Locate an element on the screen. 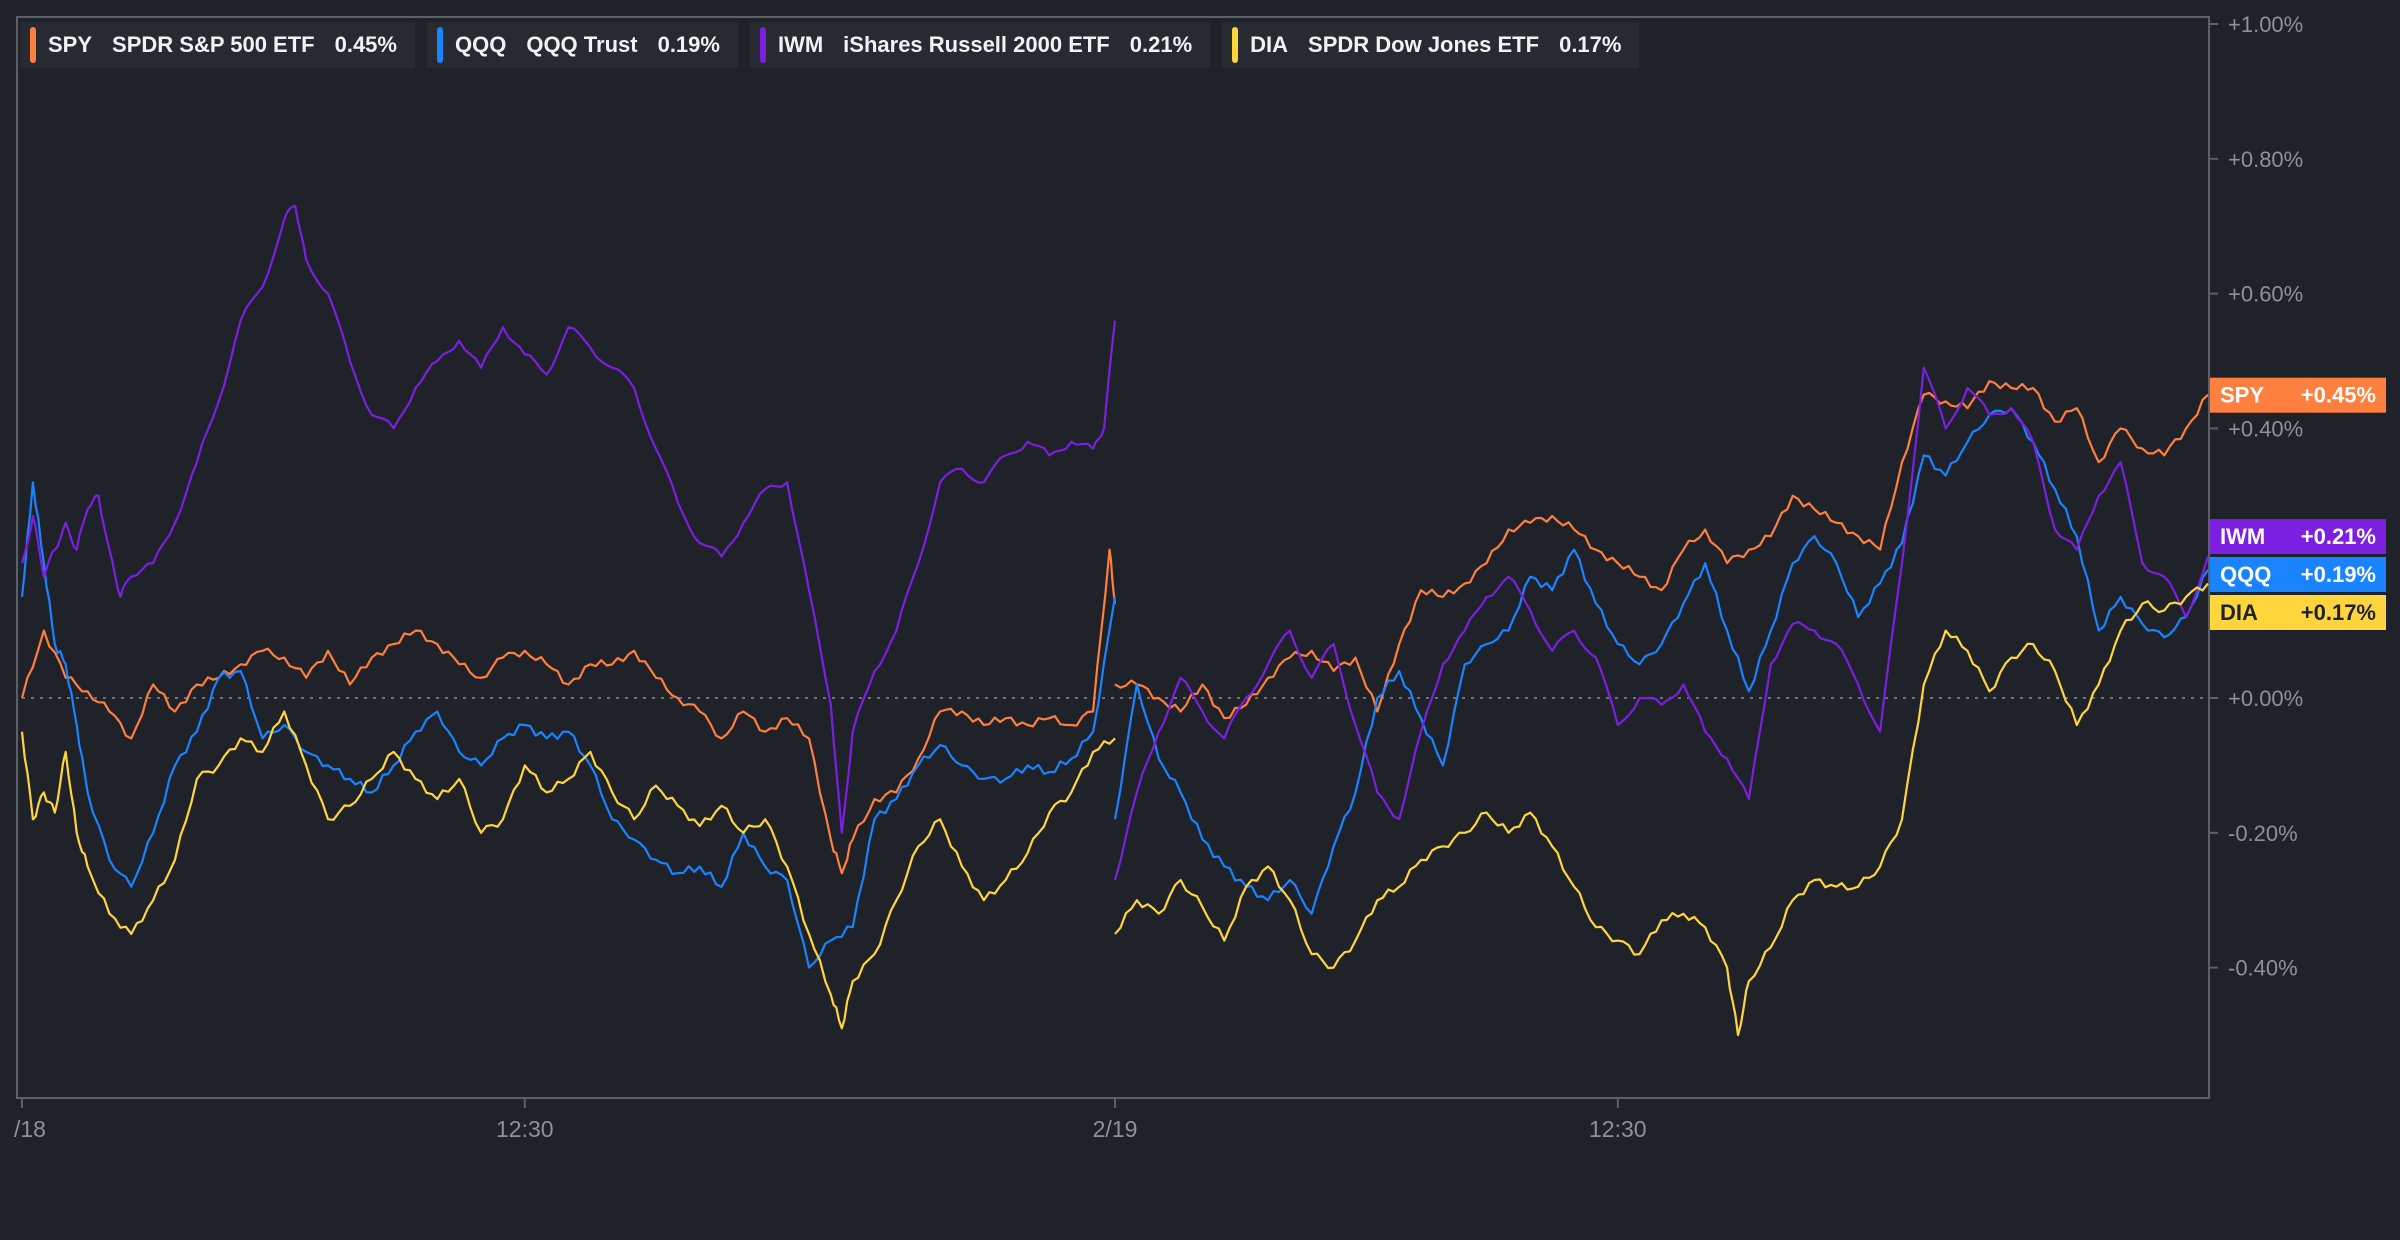 This screenshot has height=1240, width=2400. legend-item-iwm: IWM iShares Russell 2000 ETF 0.21% is located at coordinates (980, 45).